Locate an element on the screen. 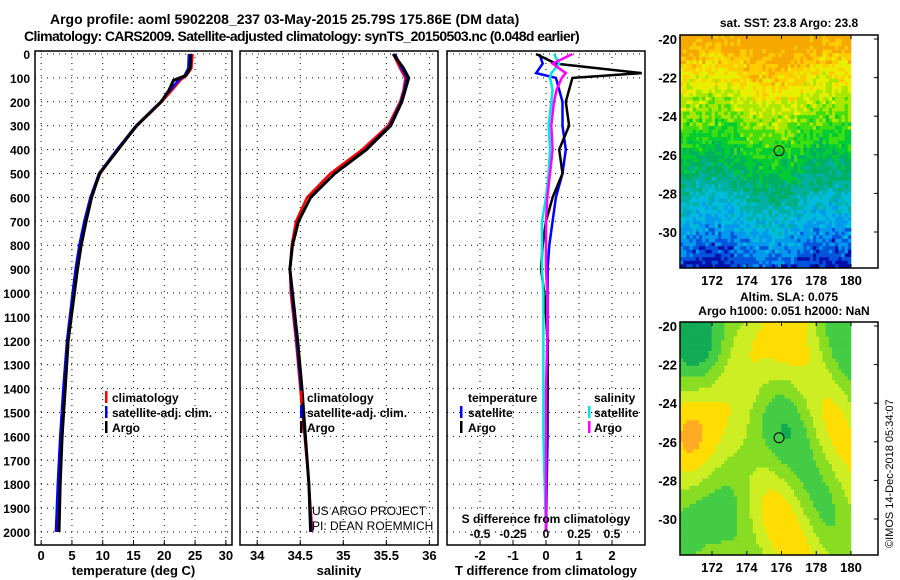 The width and height of the screenshot is (900, 580). x-tick-label: -2 is located at coordinates (480, 555).